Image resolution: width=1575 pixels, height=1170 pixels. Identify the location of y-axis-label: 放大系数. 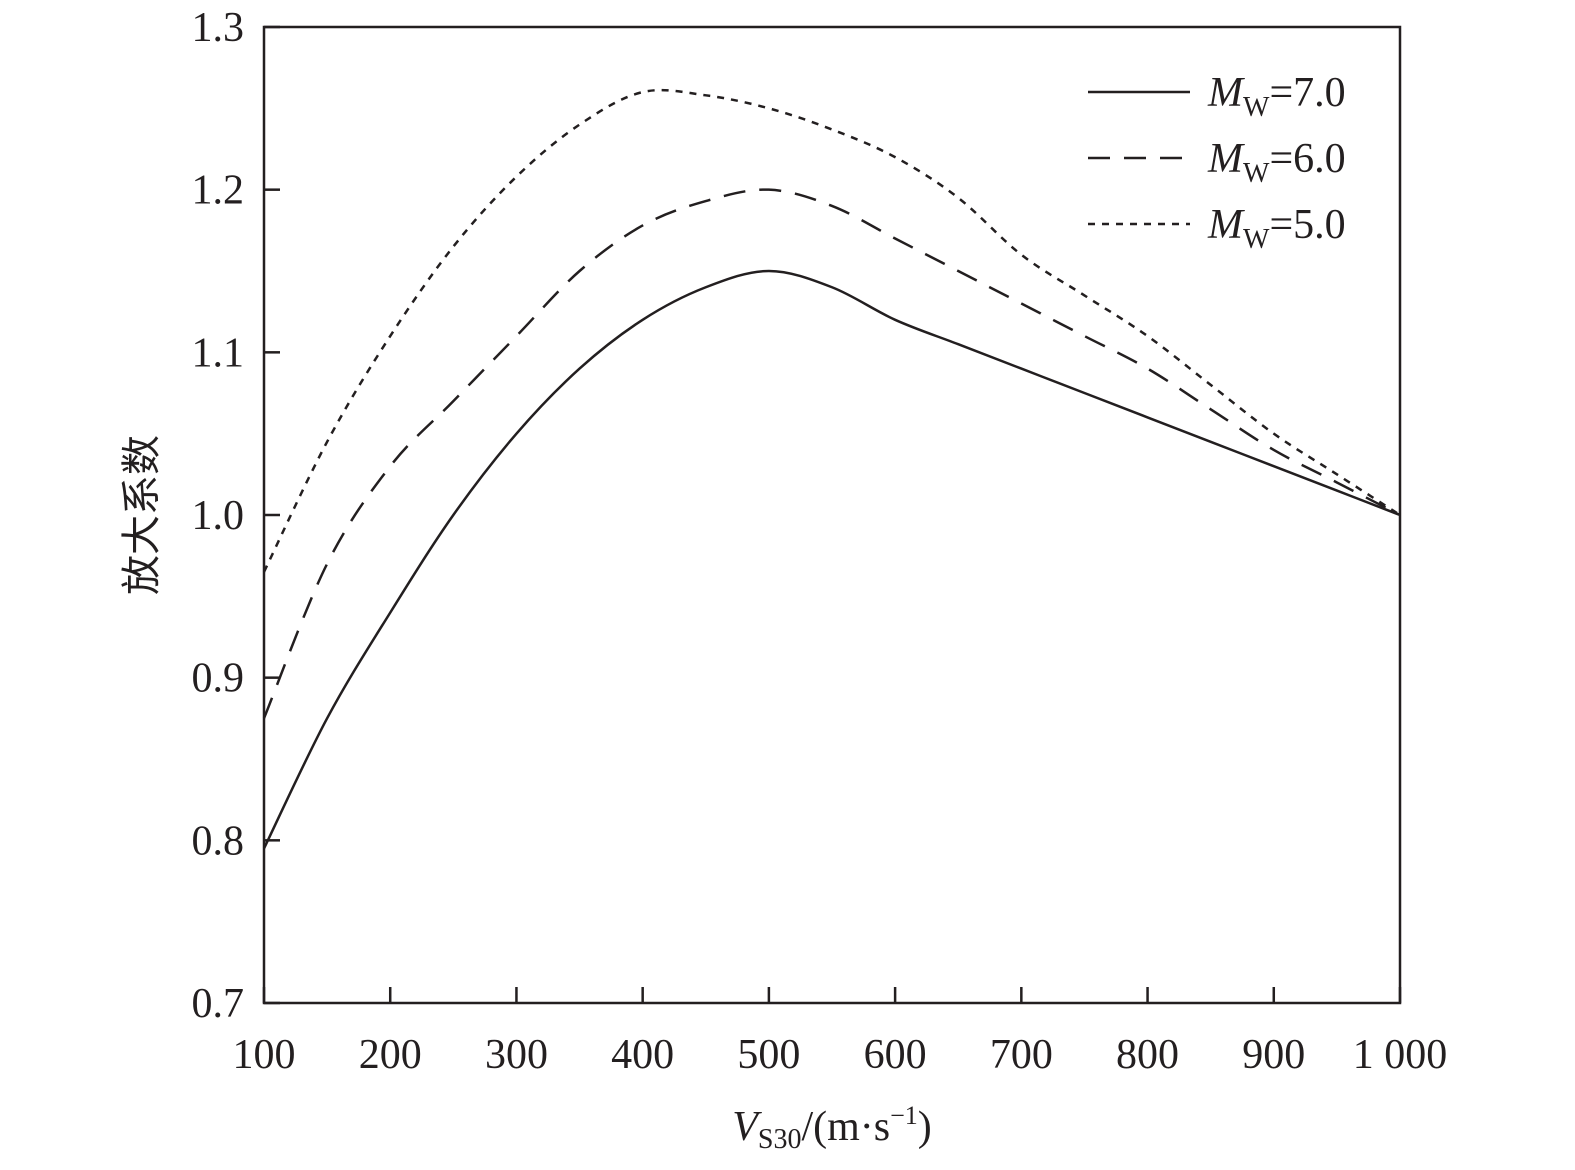
(141, 515).